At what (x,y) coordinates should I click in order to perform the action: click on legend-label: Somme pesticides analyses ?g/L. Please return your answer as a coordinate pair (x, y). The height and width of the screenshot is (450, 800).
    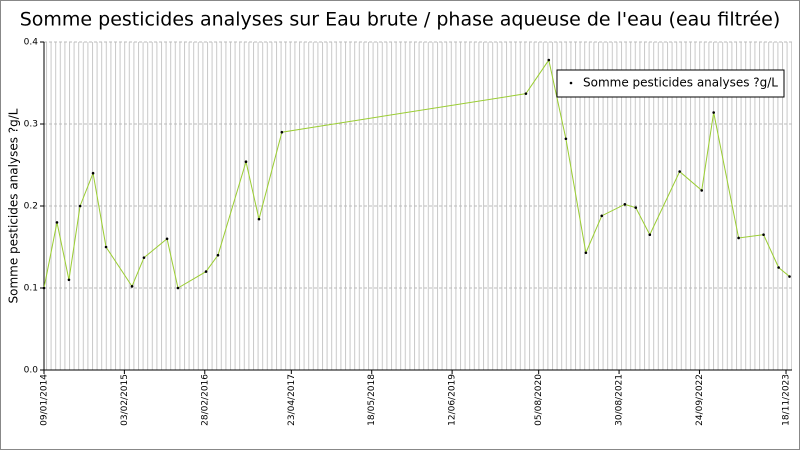
    Looking at the image, I should click on (680, 83).